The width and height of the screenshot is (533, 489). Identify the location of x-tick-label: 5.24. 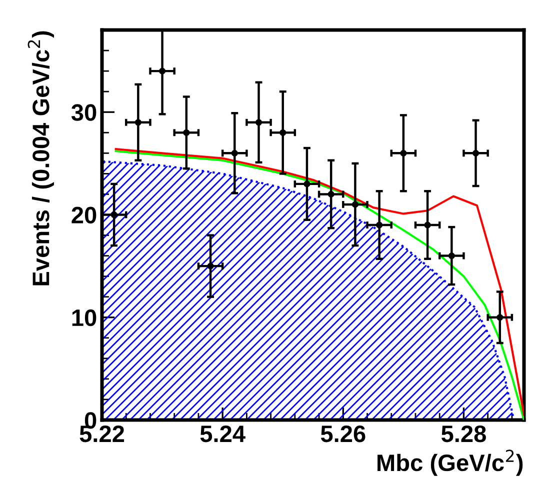
(223, 433).